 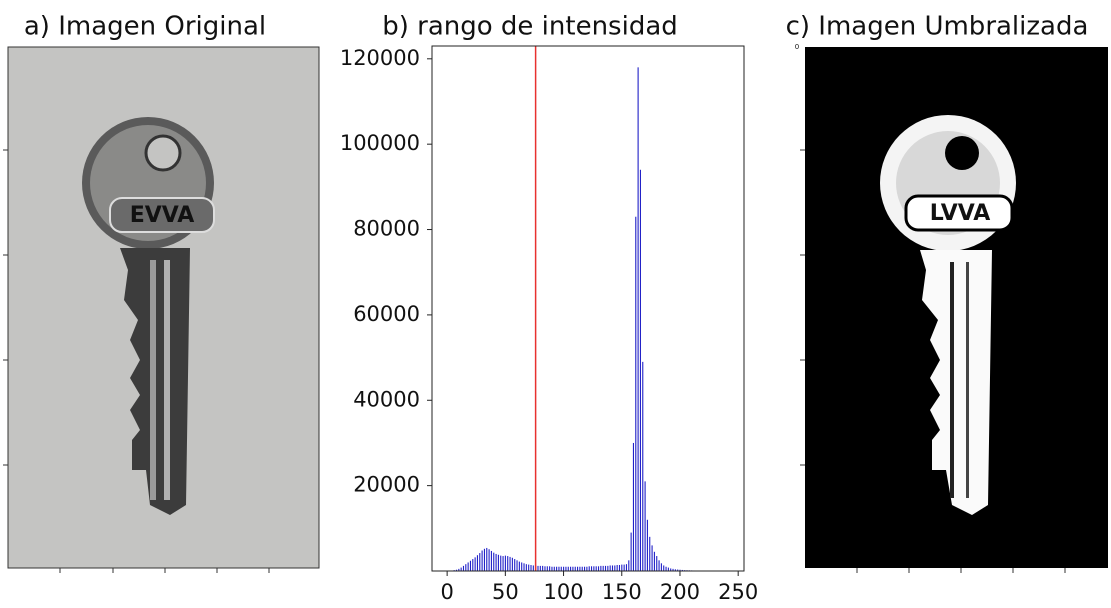 What do you see at coordinates (380, 58) in the screenshot?
I see `y-tick-label: 120000` at bounding box center [380, 58].